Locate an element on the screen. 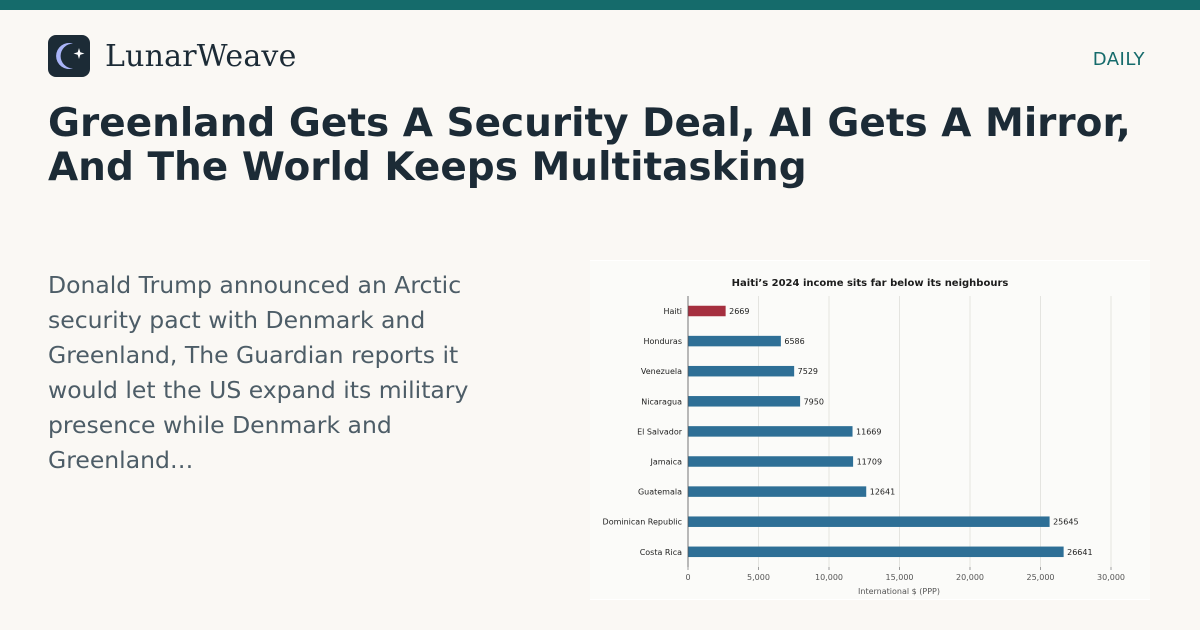 The width and height of the screenshot is (1200, 630). bar-costa-rica is located at coordinates (876, 552).